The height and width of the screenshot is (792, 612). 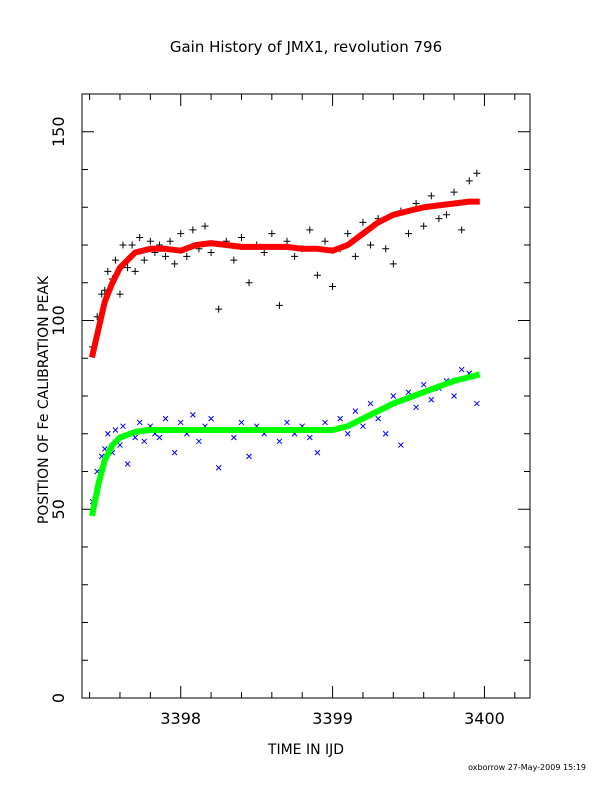 I want to click on y-tick-label: 0, so click(x=58, y=698).